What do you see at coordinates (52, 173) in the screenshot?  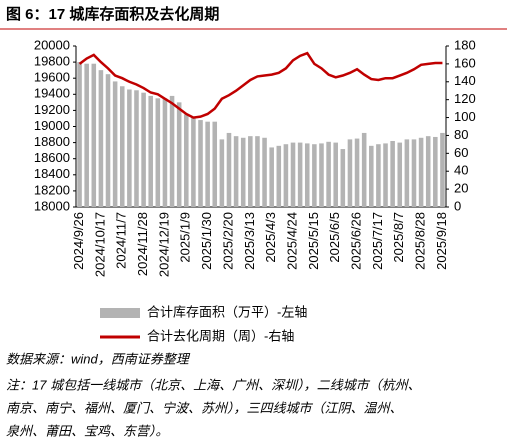 I see `y-tick-label: 18400` at bounding box center [52, 173].